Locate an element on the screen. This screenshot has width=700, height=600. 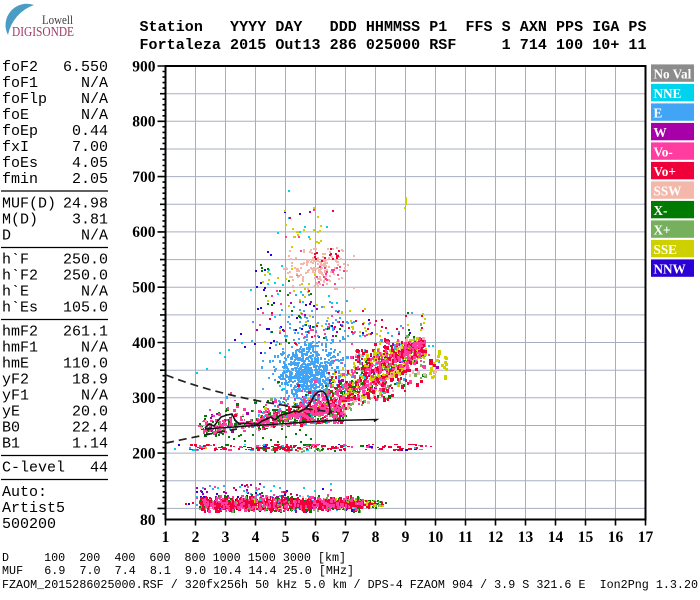
svg-text: 5 is located at coordinates (286, 537).